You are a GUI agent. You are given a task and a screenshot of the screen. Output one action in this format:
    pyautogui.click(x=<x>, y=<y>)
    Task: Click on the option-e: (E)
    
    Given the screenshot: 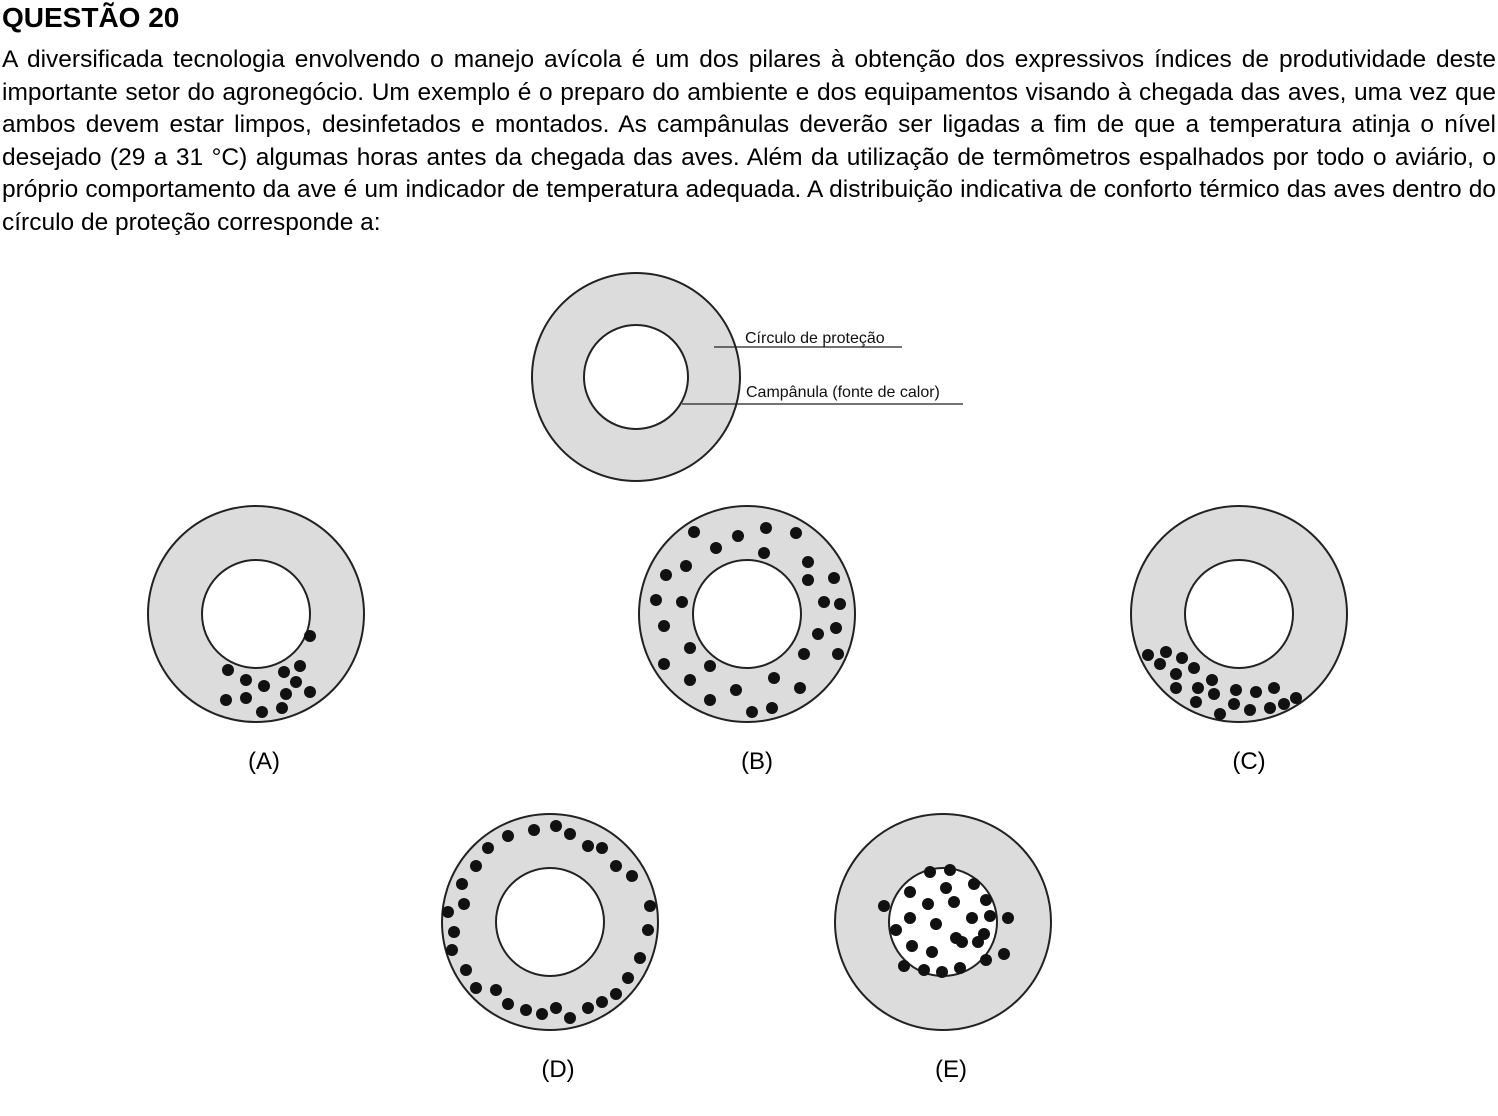 What is the action you would take?
    pyautogui.click(x=943, y=948)
    